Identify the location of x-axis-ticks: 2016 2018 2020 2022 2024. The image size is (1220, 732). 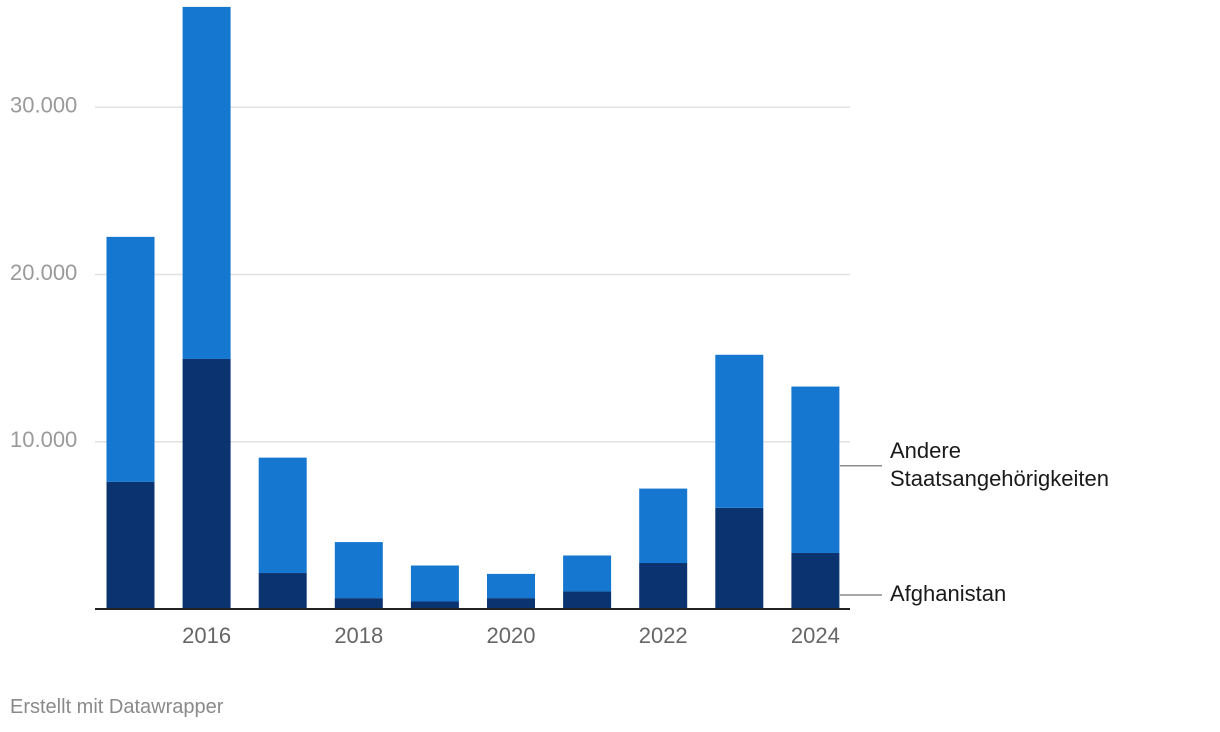
(511, 635).